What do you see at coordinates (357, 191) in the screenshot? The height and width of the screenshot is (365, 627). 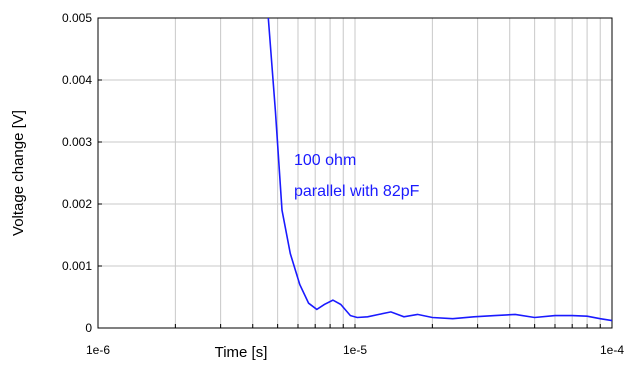 I see `annotation-line-2: parallel with 82pF` at bounding box center [357, 191].